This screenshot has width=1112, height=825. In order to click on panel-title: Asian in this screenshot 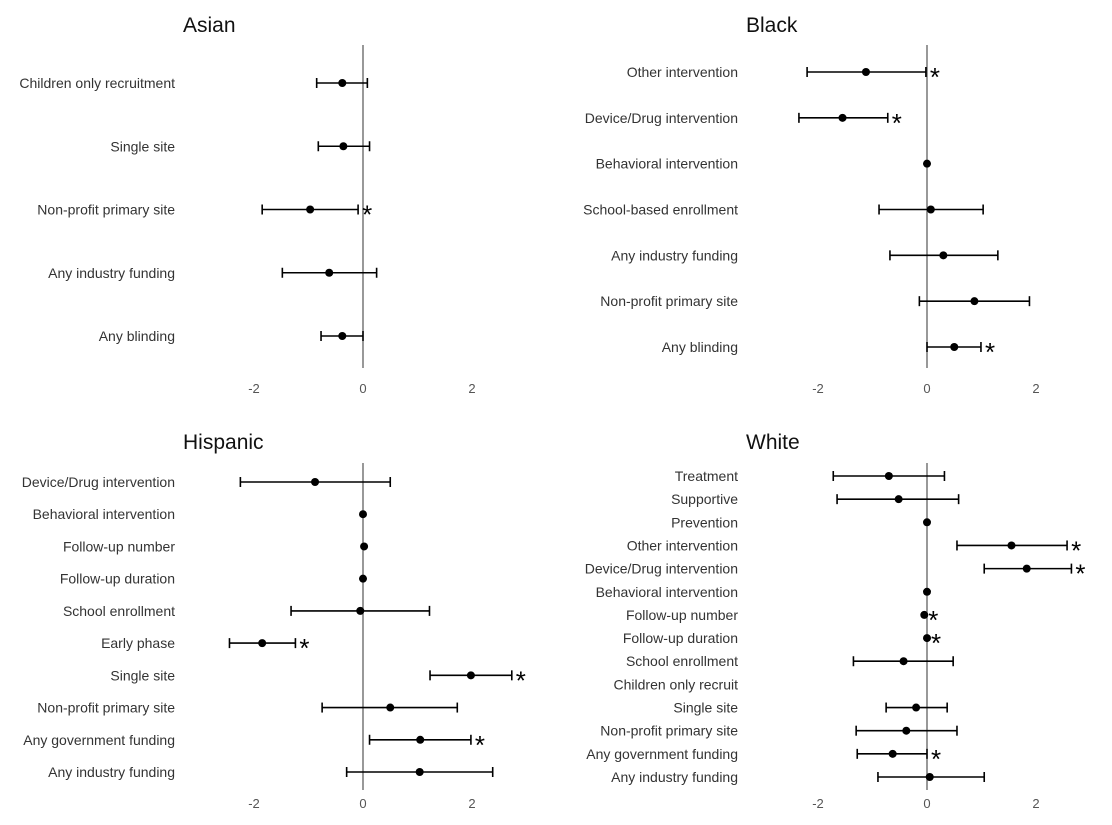, I will do `click(209, 25)`.